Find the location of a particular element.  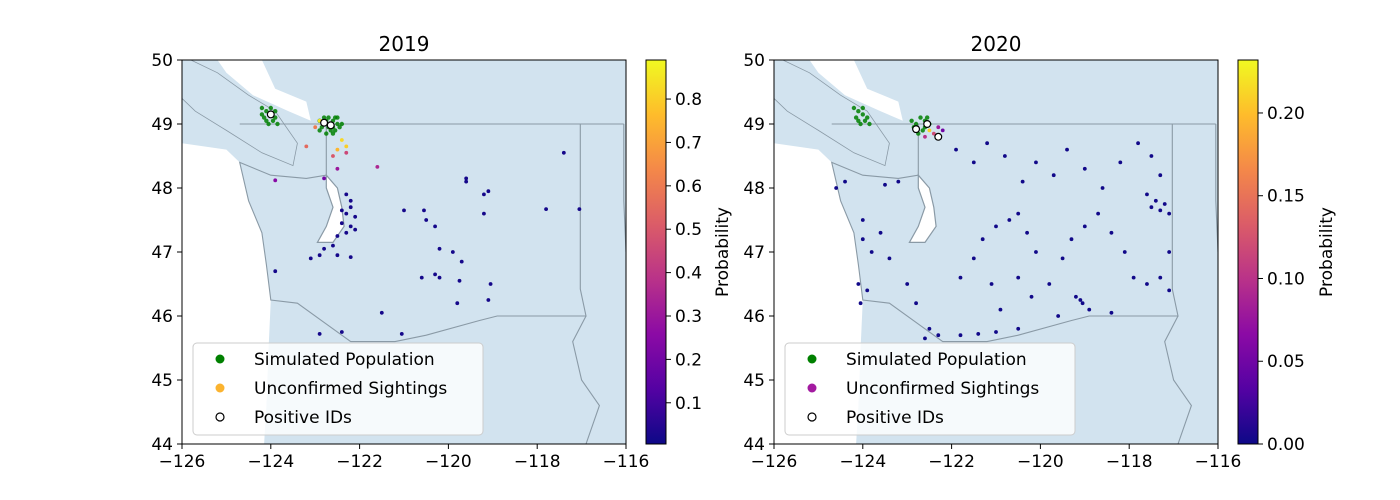

colorbar-tick-label: 0.6 is located at coordinates (688, 187).